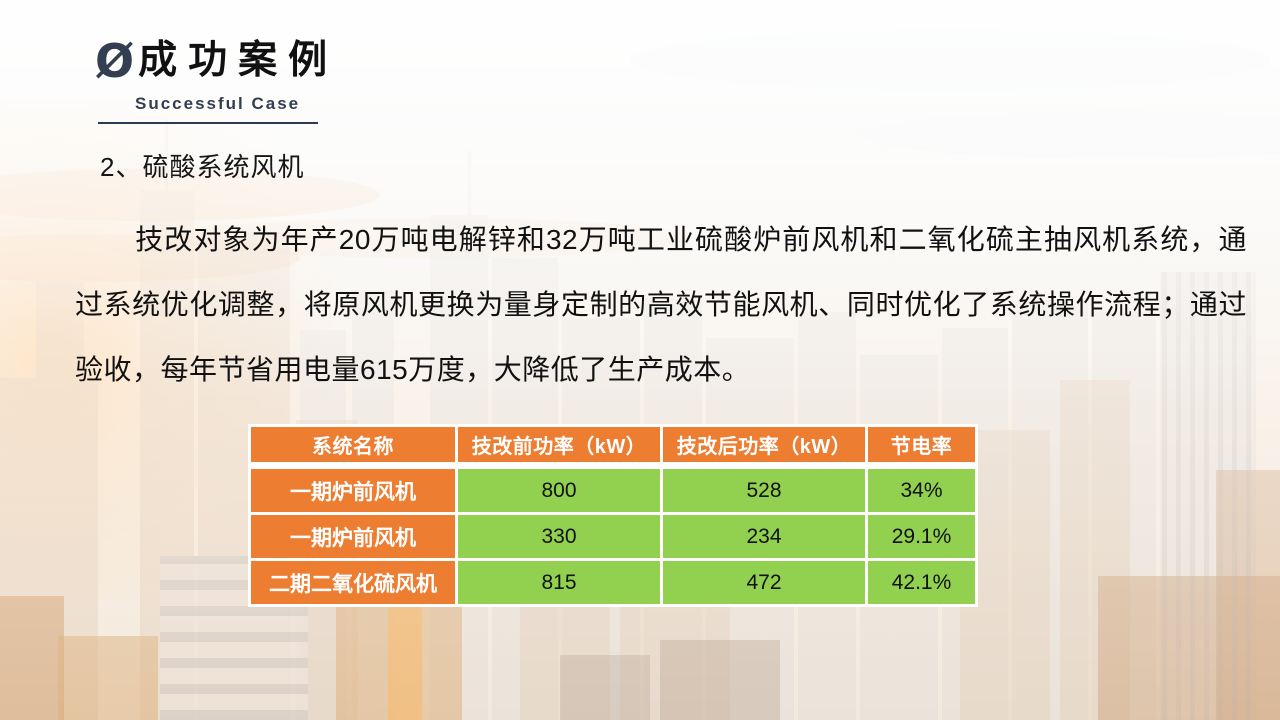 The width and height of the screenshot is (1280, 720). Describe the element at coordinates (559, 490) in the screenshot. I see `cell-power-before: 800` at that location.